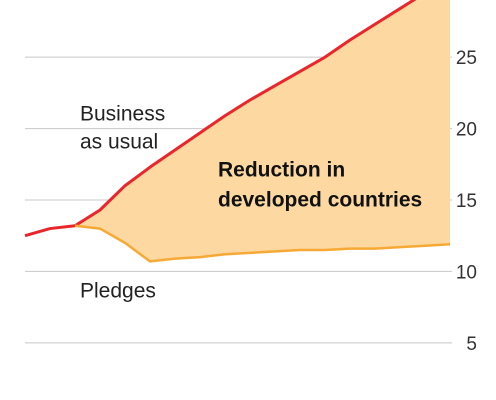 This screenshot has height=400, width=496. Describe the element at coordinates (281, 170) in the screenshot. I see `annotation: Reduction in` at that location.